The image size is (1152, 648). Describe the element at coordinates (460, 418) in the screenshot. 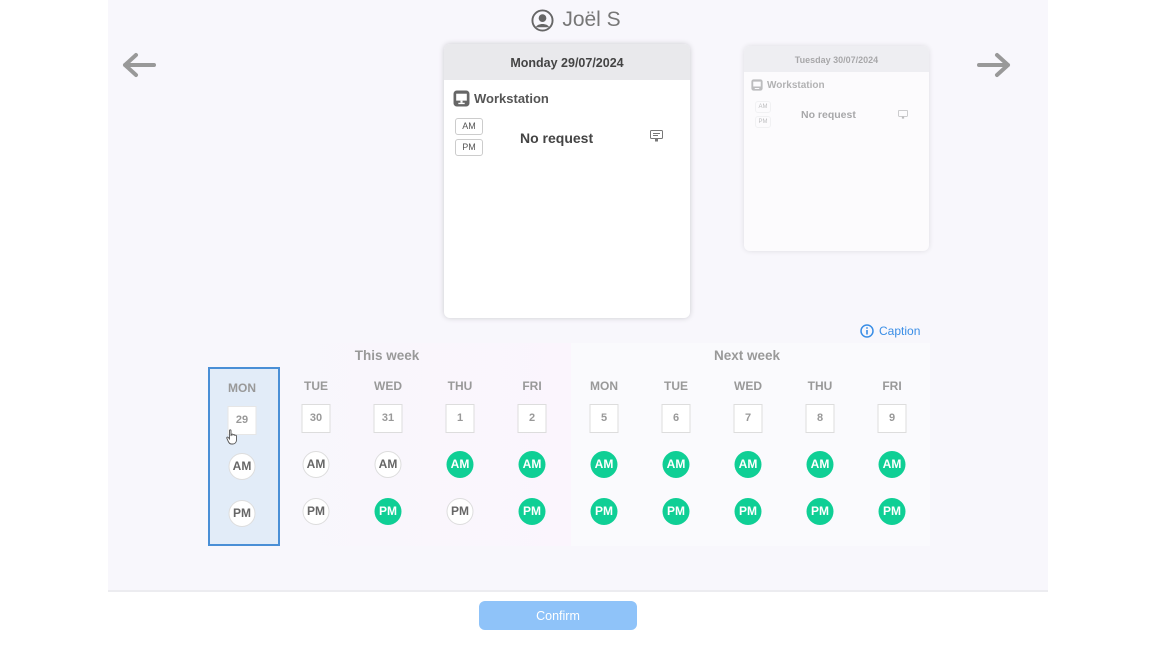

I see `day-number: 1` at that location.